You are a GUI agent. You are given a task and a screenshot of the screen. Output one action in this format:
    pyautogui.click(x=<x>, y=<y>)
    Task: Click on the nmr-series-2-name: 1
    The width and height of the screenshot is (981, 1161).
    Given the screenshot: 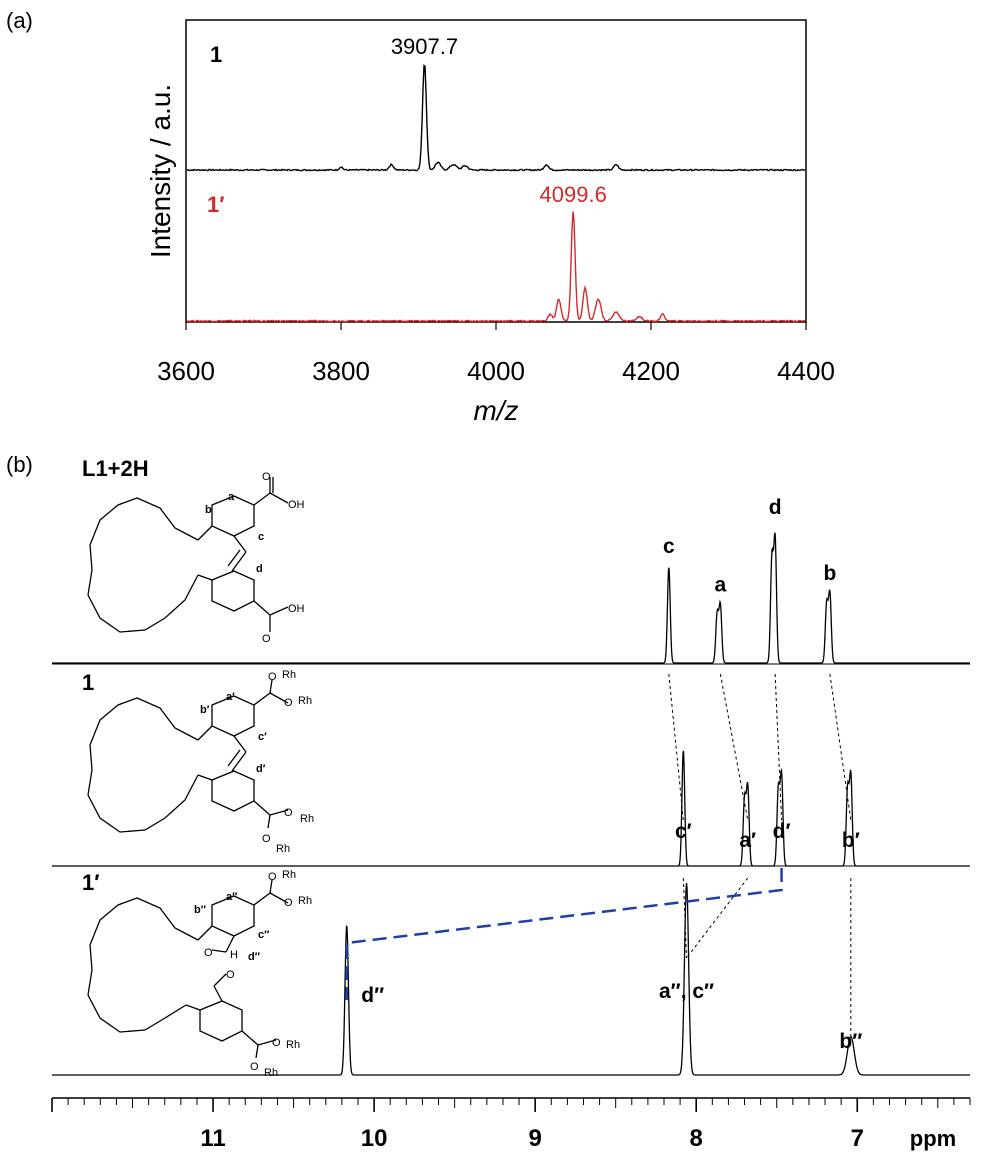 What is the action you would take?
    pyautogui.click(x=88, y=682)
    